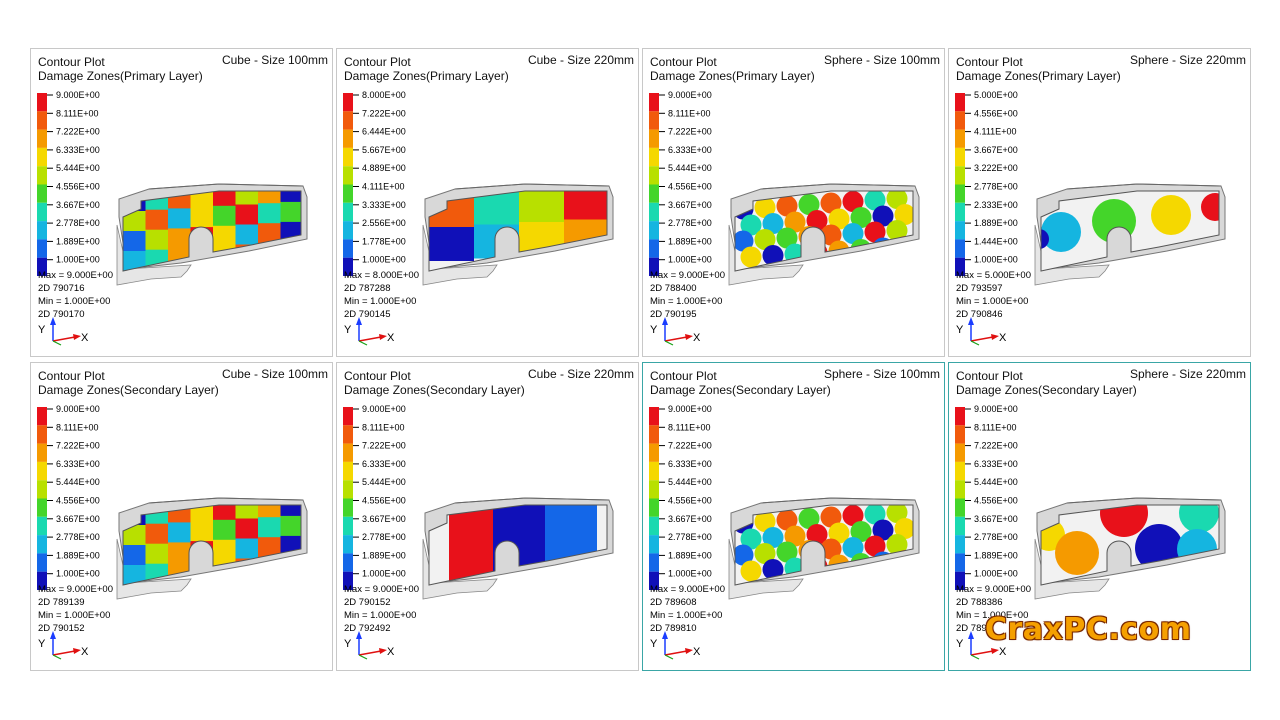 This screenshot has width=1280, height=720. I want to click on min-element: 2D 790152, so click(61, 628).